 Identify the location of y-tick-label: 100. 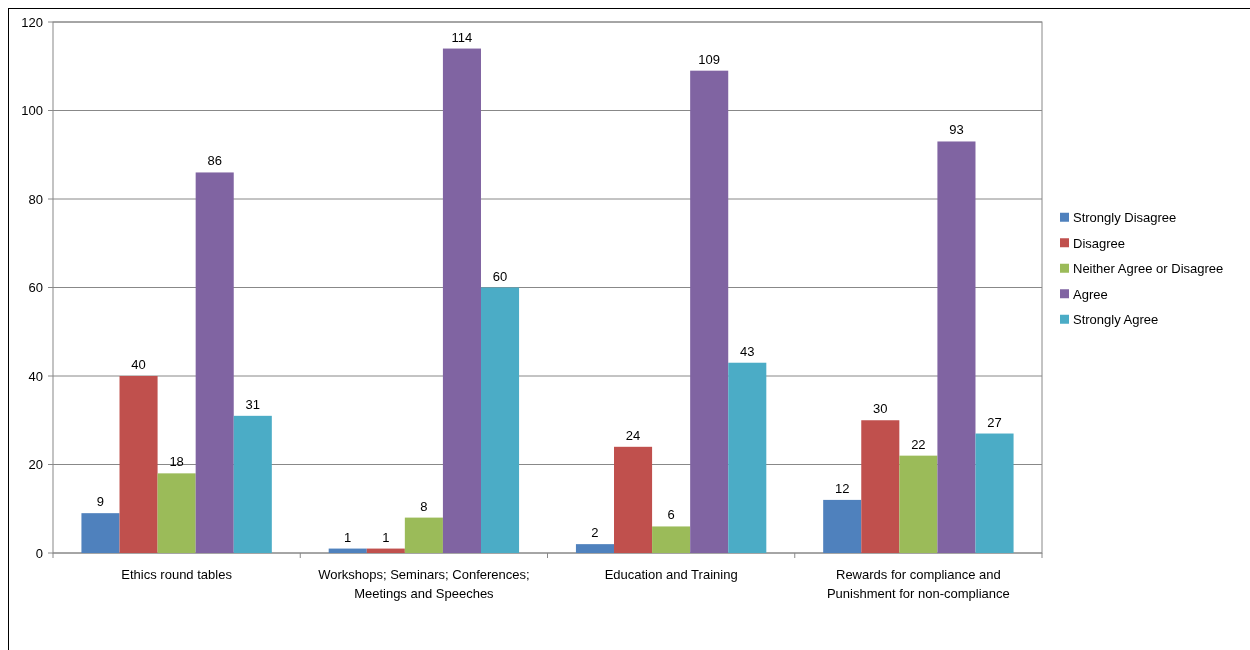
(32, 111).